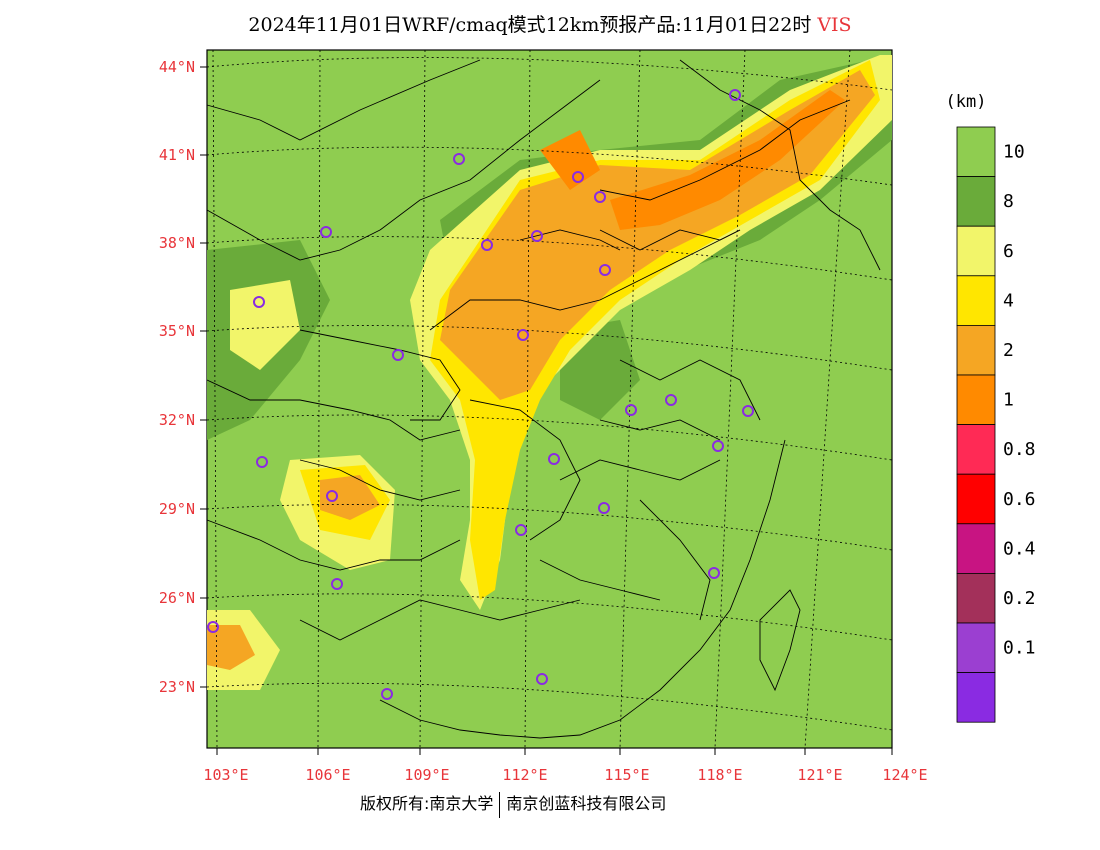  I want to click on copyright-left: 版权所有:南京大学, so click(427, 803).